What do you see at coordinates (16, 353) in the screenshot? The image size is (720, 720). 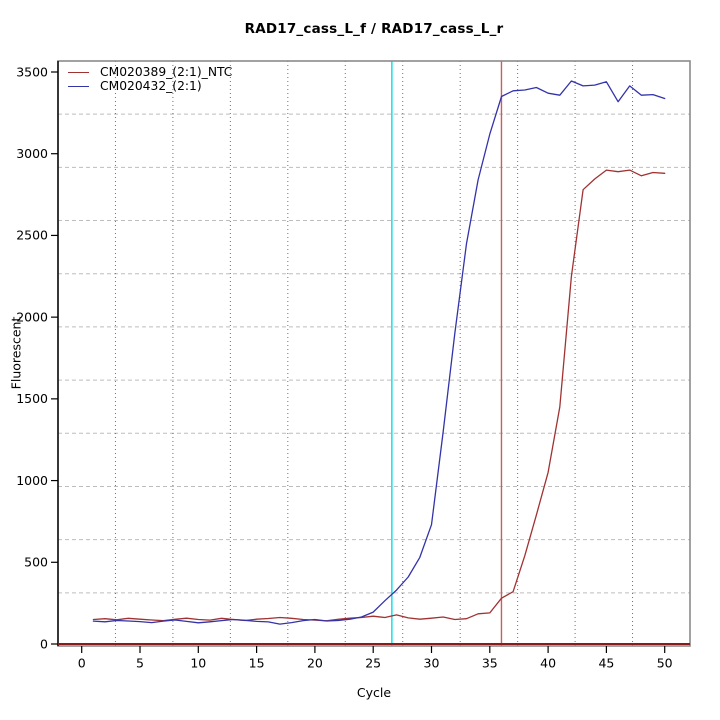 I see `y-axis-label: Fluorescent` at bounding box center [16, 353].